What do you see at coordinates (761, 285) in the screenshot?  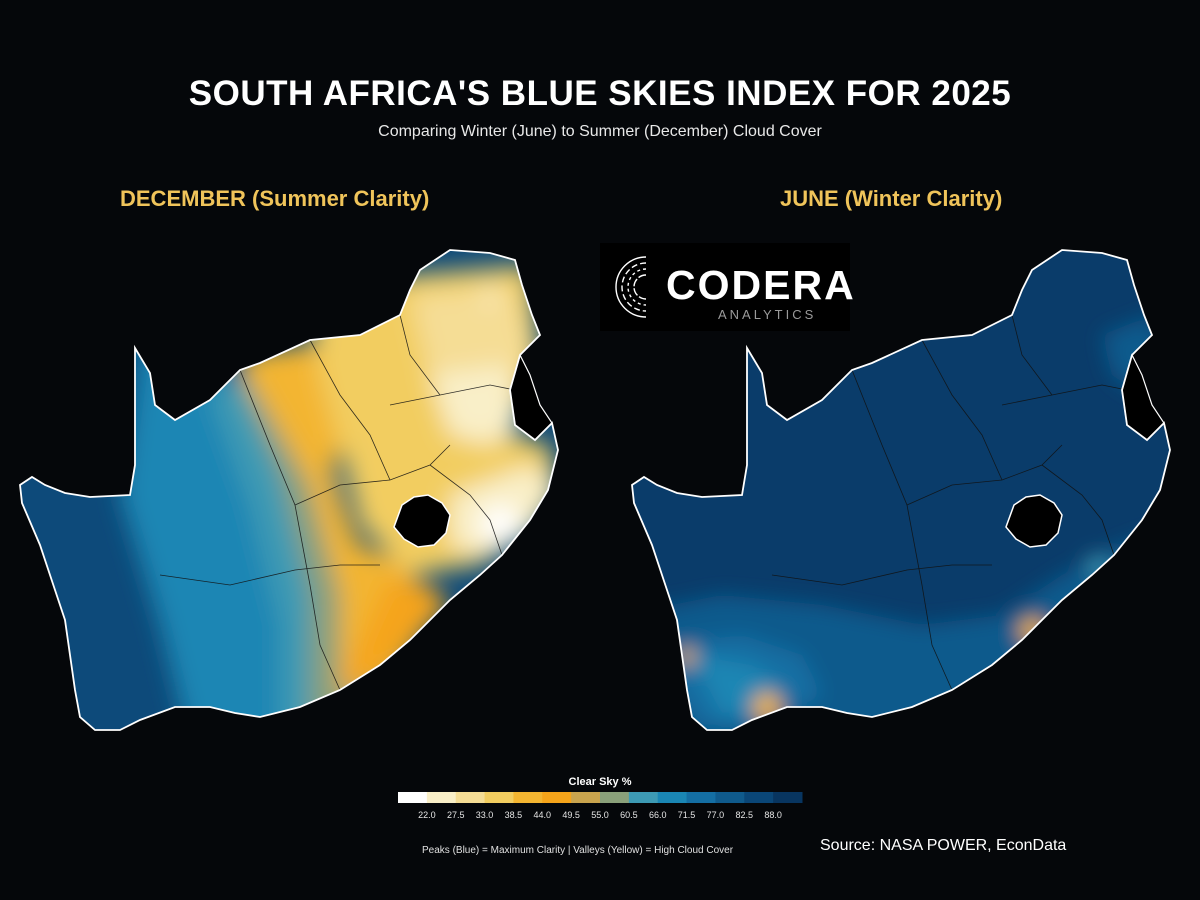 I see `logo-wordmark: CODERA` at bounding box center [761, 285].